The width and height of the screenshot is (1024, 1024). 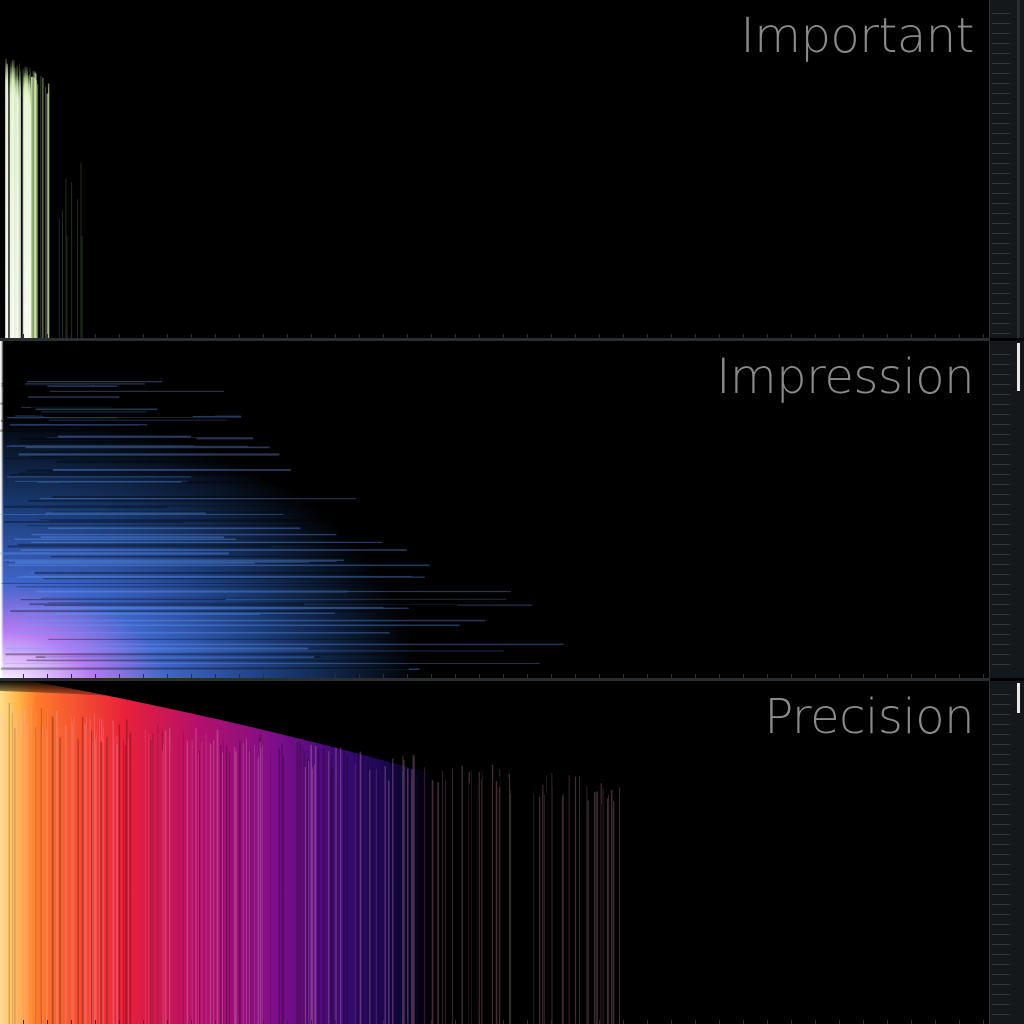 I want to click on panel-title: Precision, so click(x=869, y=717).